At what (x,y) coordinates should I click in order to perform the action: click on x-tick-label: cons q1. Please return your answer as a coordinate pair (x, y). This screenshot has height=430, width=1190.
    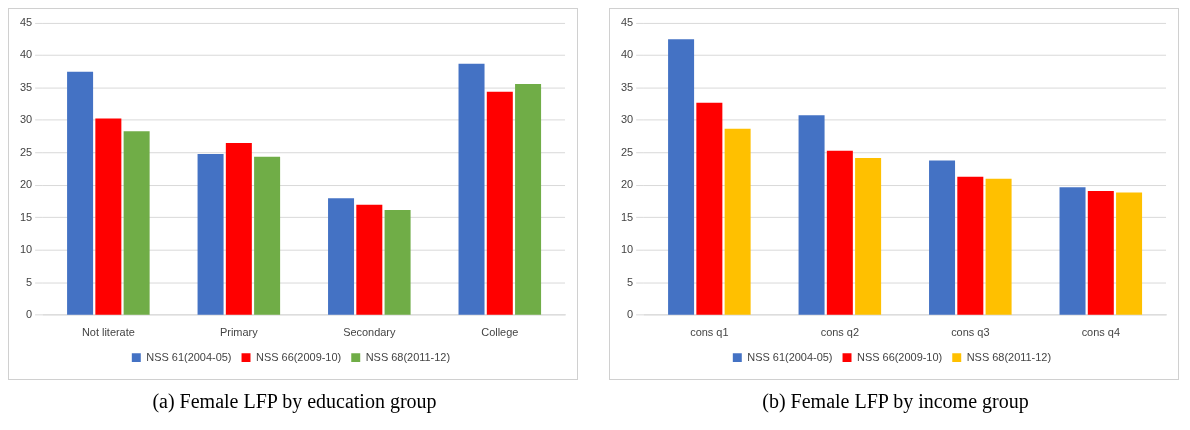
    Looking at the image, I should click on (709, 331).